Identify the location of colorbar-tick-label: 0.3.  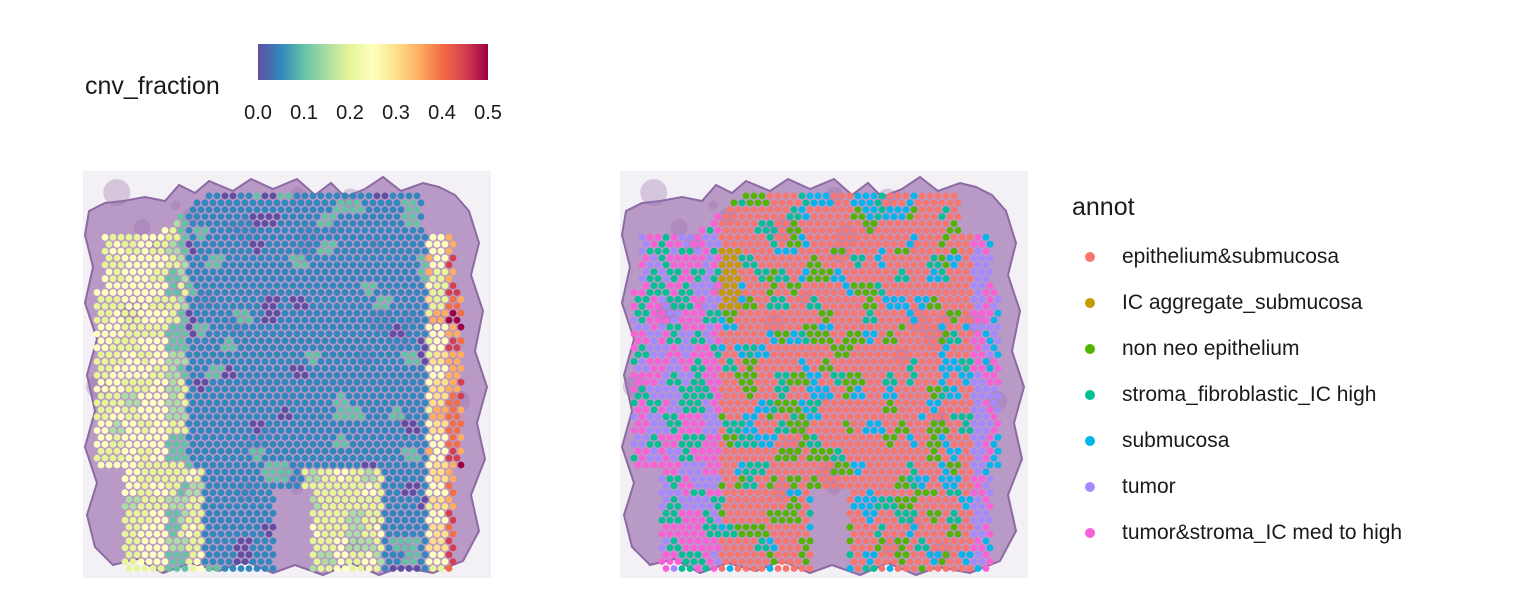
(396, 113).